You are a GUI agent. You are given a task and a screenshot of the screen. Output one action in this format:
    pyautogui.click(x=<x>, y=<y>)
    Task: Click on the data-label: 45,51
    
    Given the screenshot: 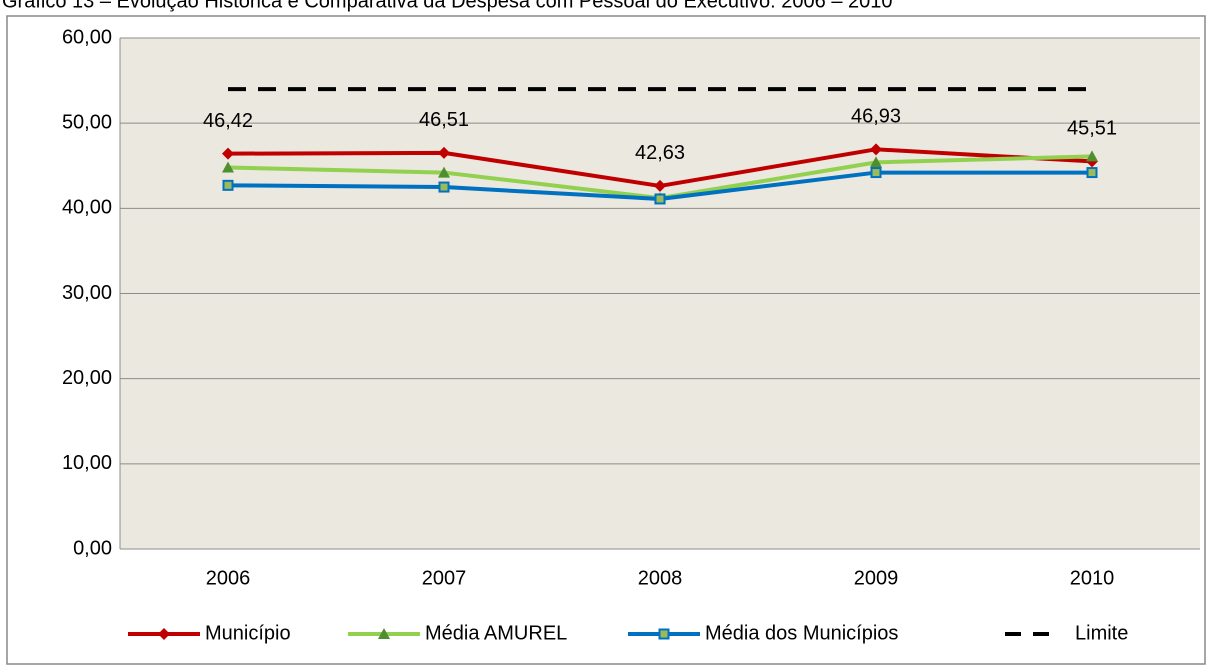 What is the action you would take?
    pyautogui.click(x=1092, y=129)
    